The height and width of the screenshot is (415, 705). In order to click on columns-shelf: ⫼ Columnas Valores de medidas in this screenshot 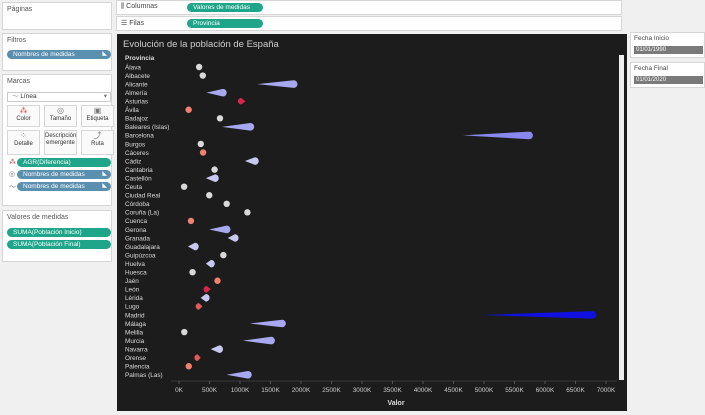, I will do `click(369, 7)`.